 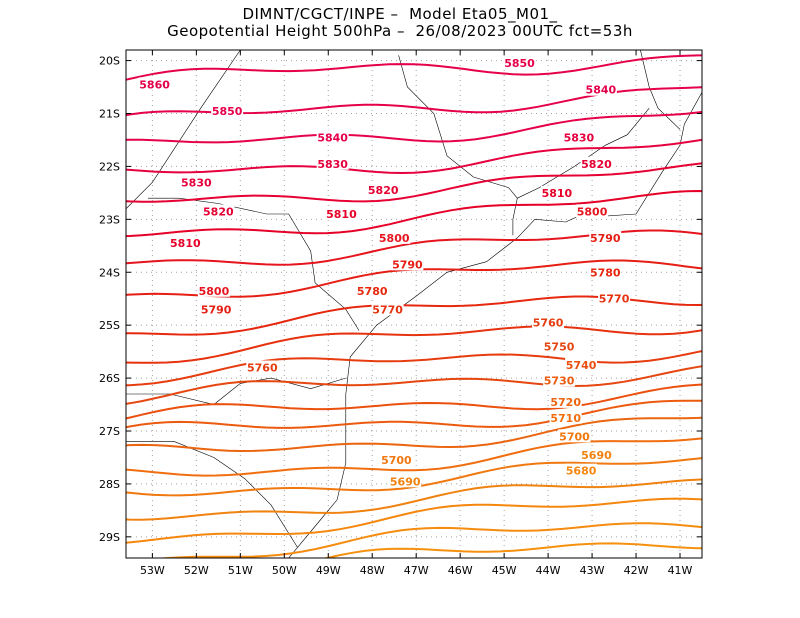 I want to click on contour-label: 5780, so click(x=372, y=291).